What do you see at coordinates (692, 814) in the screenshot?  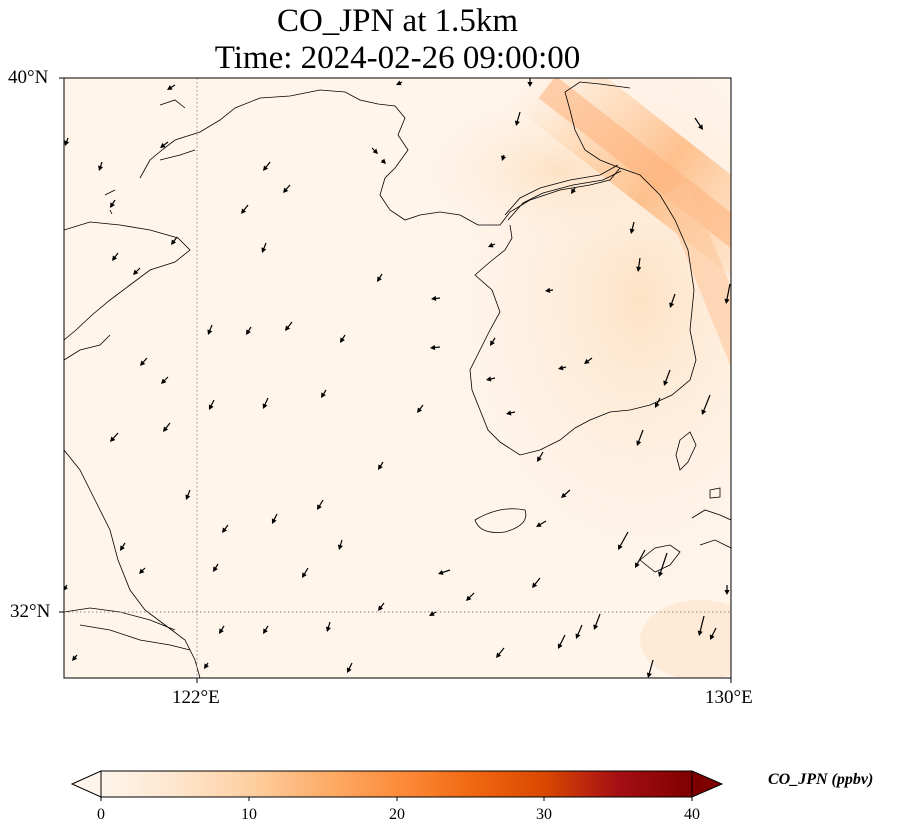 I see `colorbar-tick-40: 40` at bounding box center [692, 814].